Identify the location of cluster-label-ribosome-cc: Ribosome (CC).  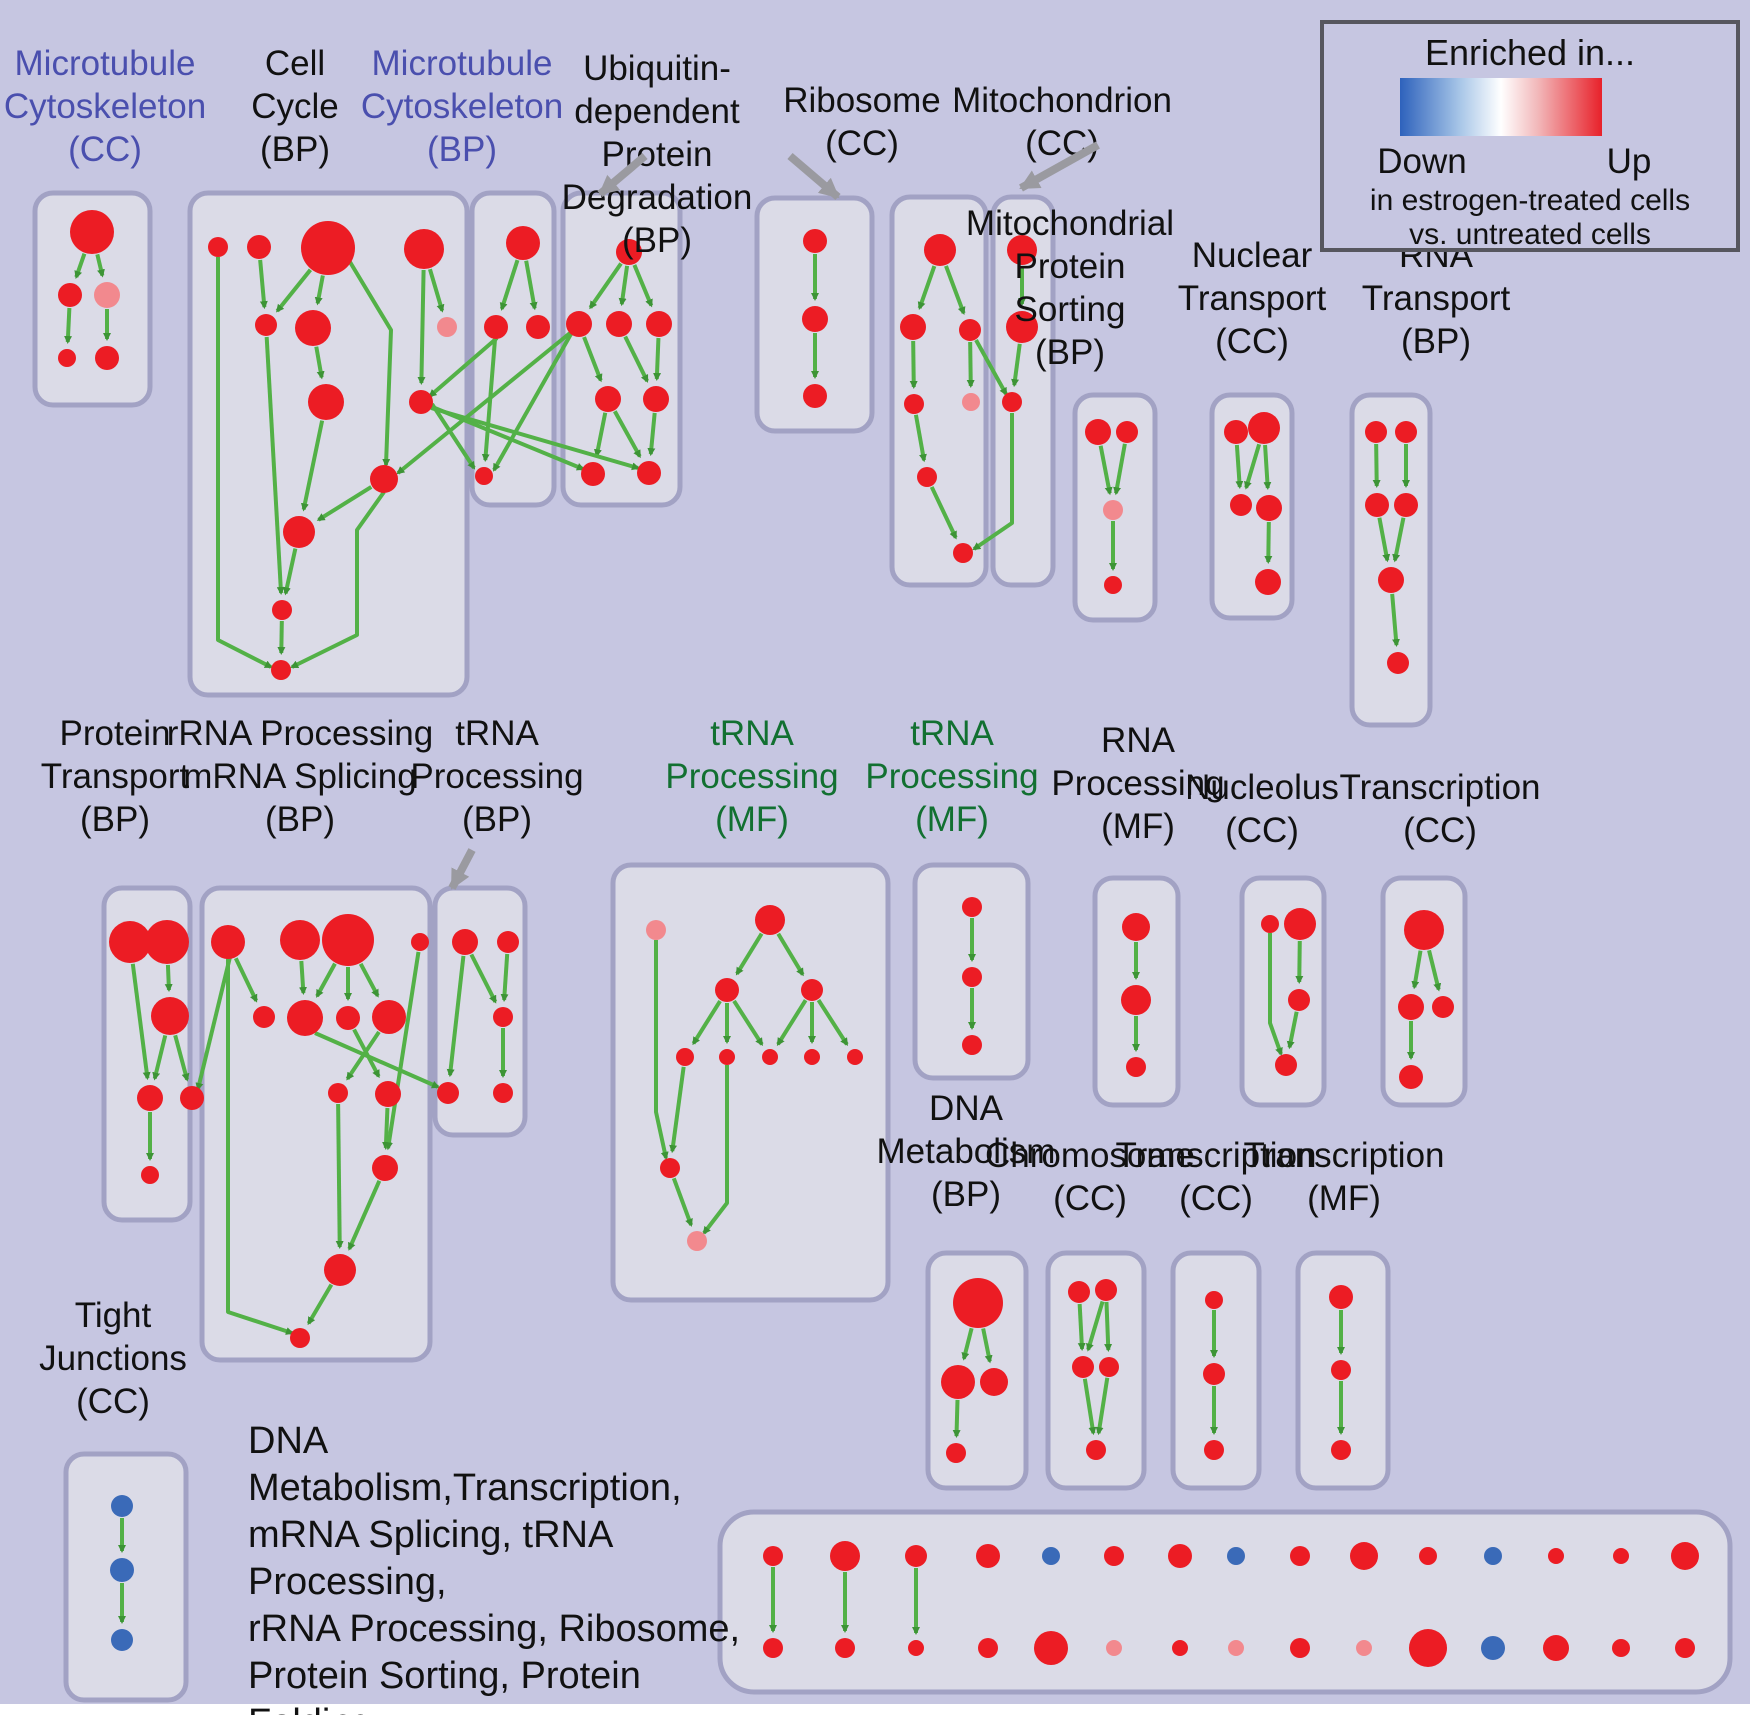
(862, 122).